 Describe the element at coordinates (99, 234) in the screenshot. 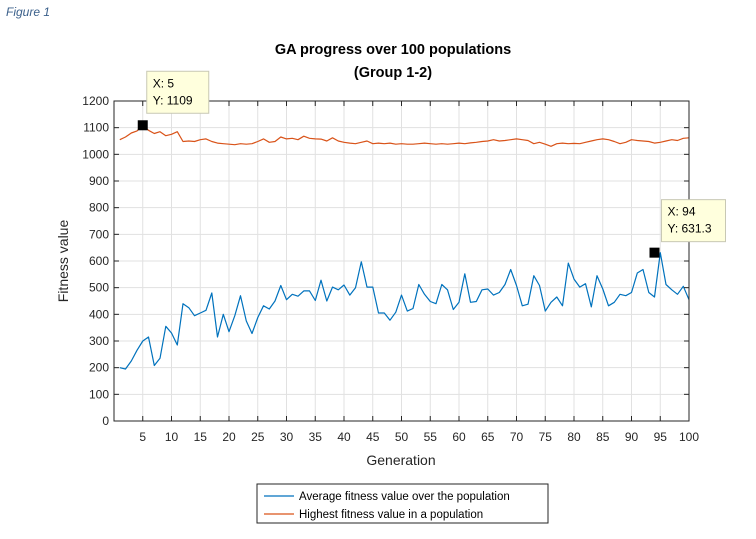

I see `y-tick-label: 700` at that location.